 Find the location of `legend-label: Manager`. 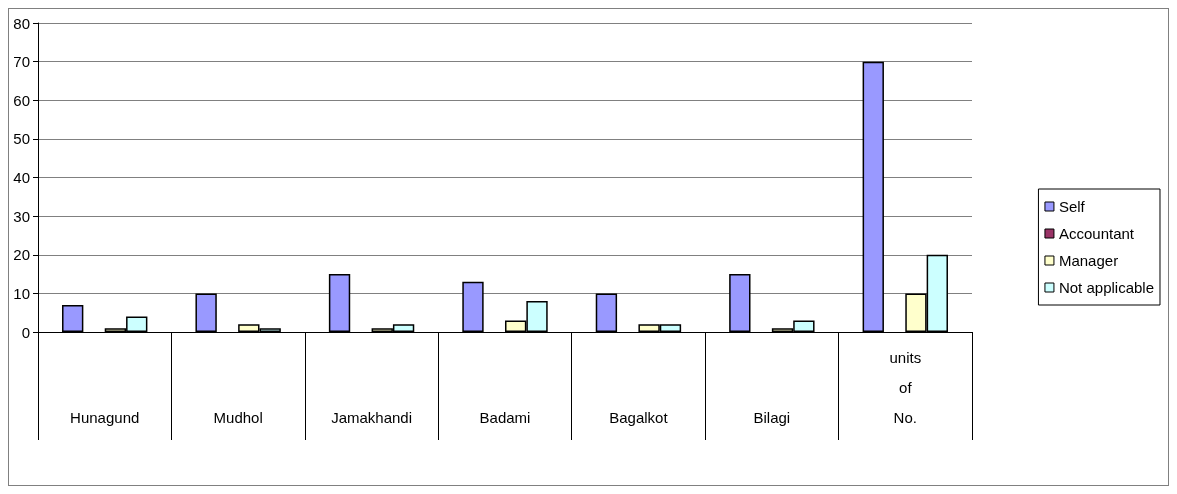

legend-label: Manager is located at coordinates (1088, 260).